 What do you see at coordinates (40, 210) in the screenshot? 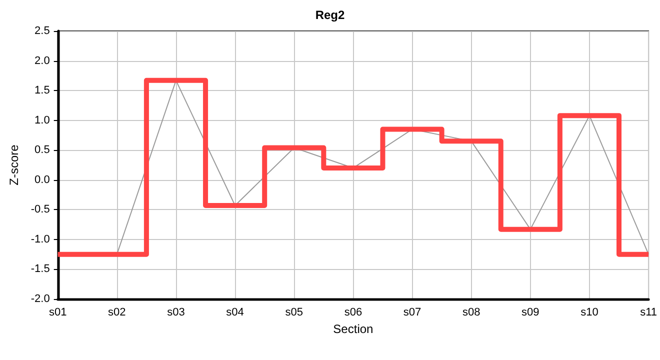
I see `y-tick-label: -0.5` at bounding box center [40, 210].